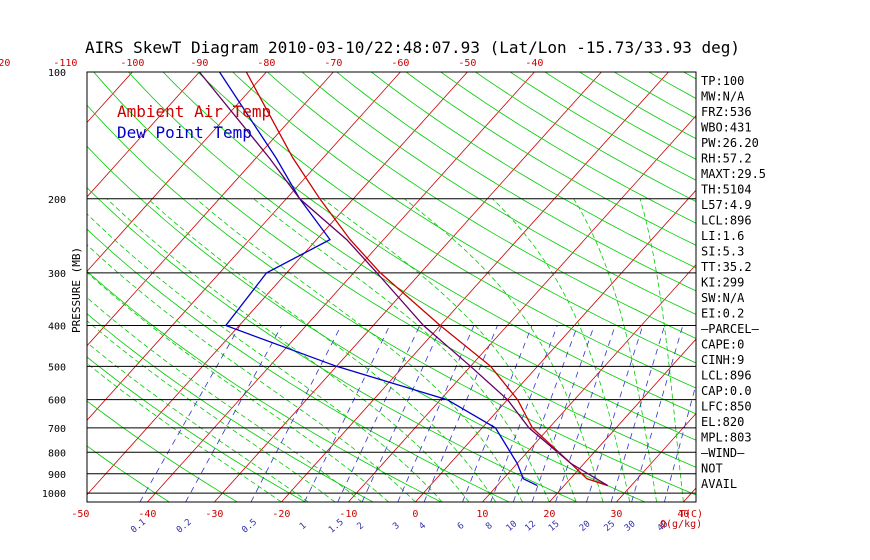  What do you see at coordinates (730, 329) in the screenshot?
I see `index-item: —PARCEL—` at bounding box center [730, 329].